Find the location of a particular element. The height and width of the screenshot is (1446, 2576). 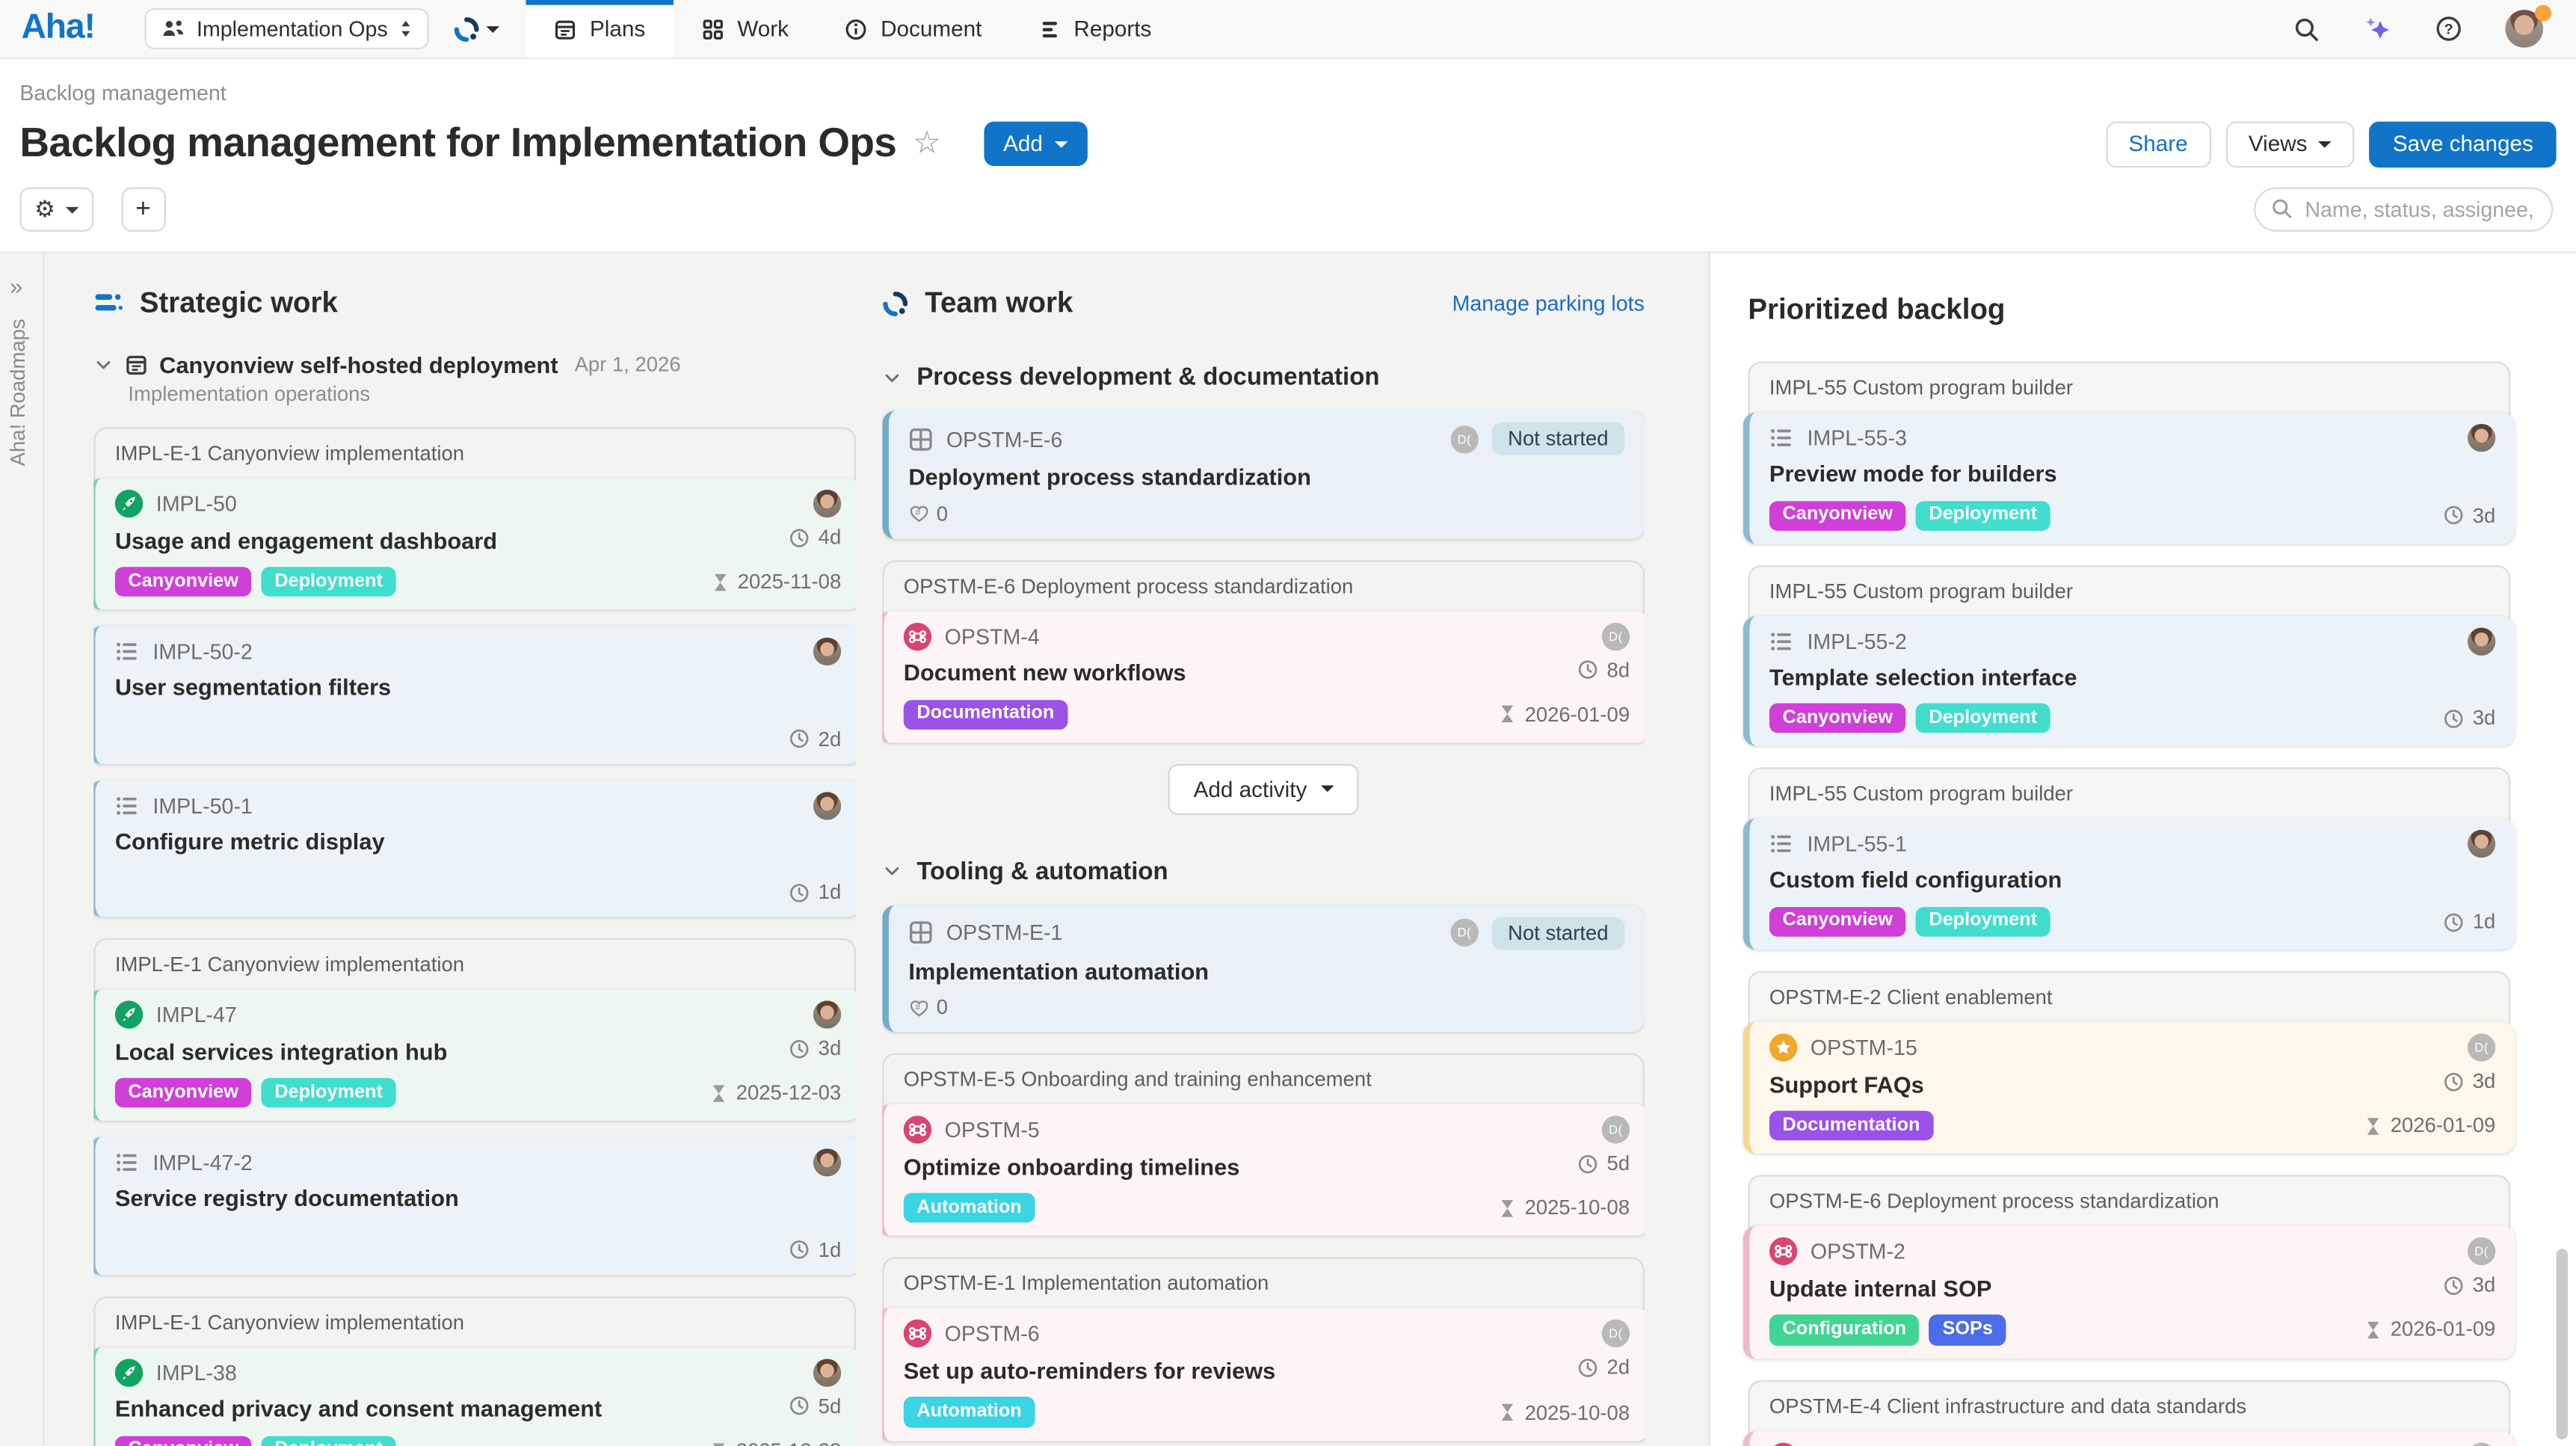

card-title-row: Update internal SOP 3d is located at coordinates (2132, 1289).